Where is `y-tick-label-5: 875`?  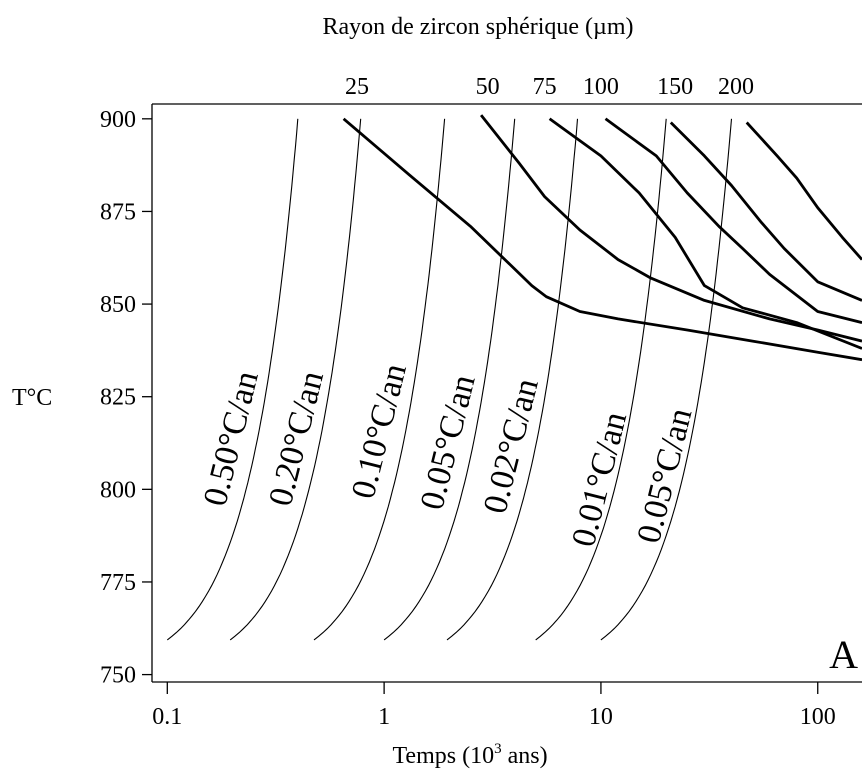 y-tick-label-5: 875 is located at coordinates (118, 212).